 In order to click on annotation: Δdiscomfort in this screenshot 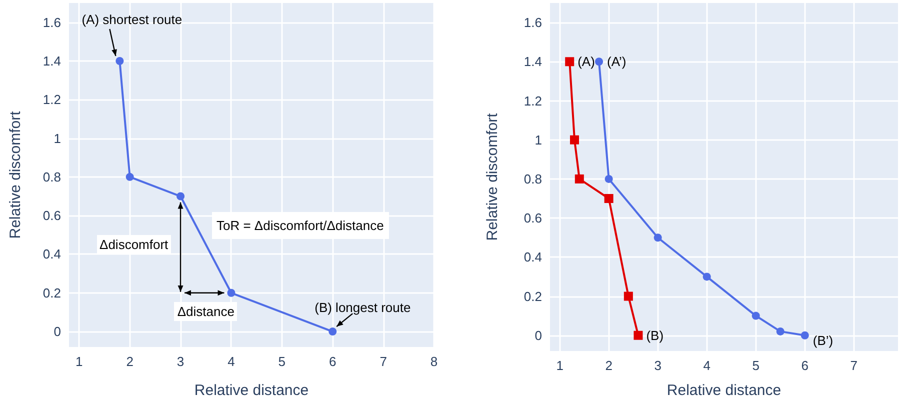, I will do `click(134, 244)`.